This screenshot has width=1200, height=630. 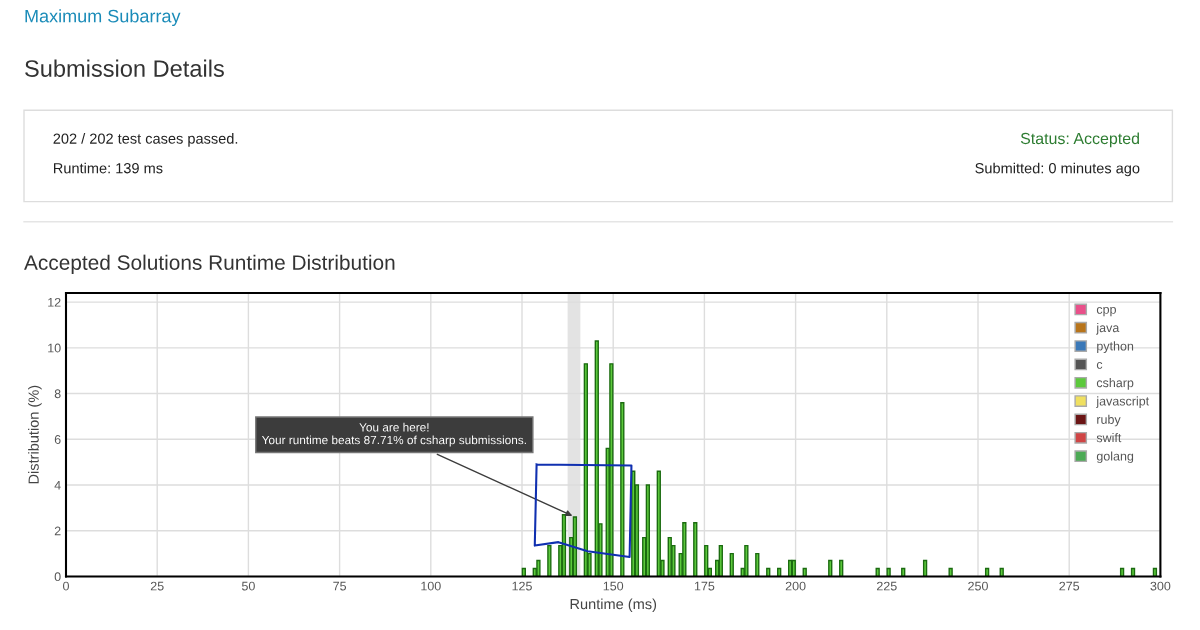 What do you see at coordinates (1160, 586) in the screenshot?
I see `x-tick-label: 300` at bounding box center [1160, 586].